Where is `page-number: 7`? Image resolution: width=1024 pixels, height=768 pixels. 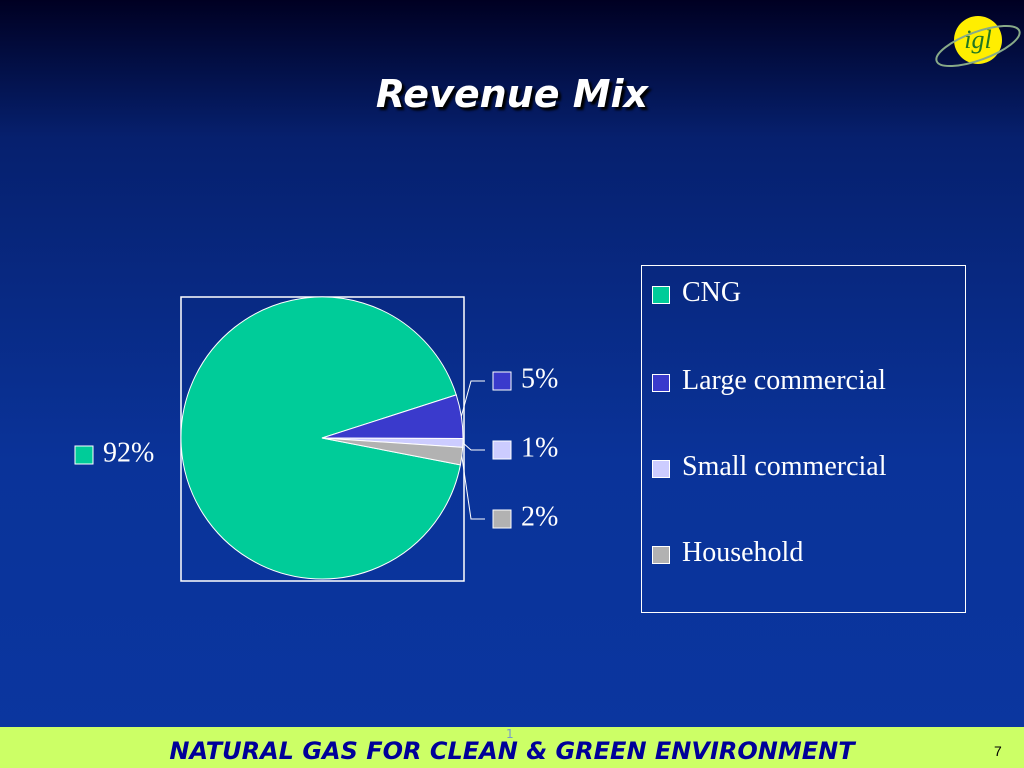
page-number: 7 is located at coordinates (998, 751).